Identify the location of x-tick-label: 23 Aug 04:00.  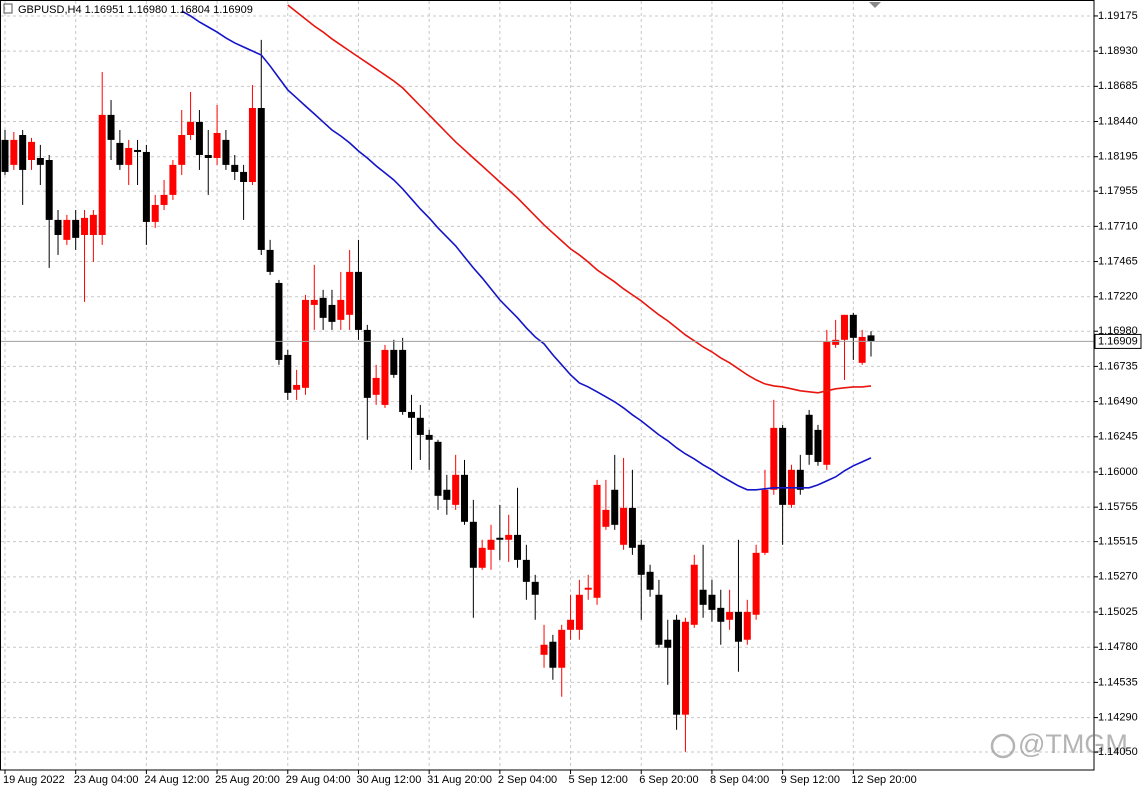
(106, 780).